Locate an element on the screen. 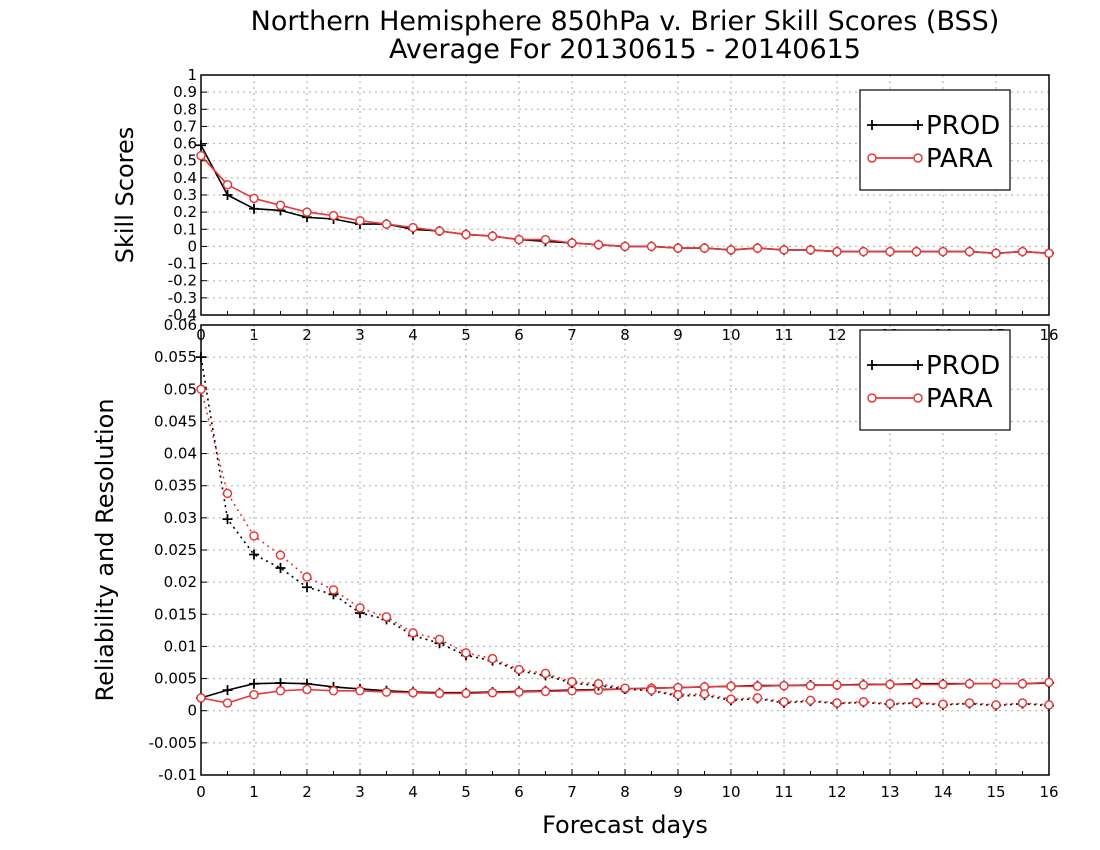  y-tick-label: -0.1 is located at coordinates (182, 264).